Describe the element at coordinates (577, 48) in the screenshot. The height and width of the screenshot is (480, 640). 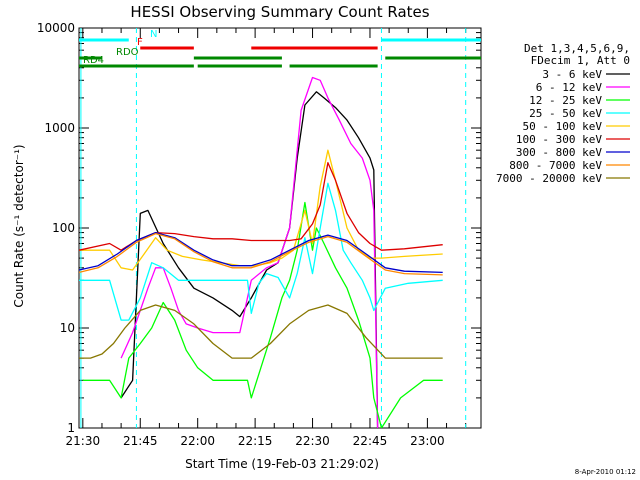
I see `legend-header-line1: Det 1,3,4,5,6,9,` at that location.